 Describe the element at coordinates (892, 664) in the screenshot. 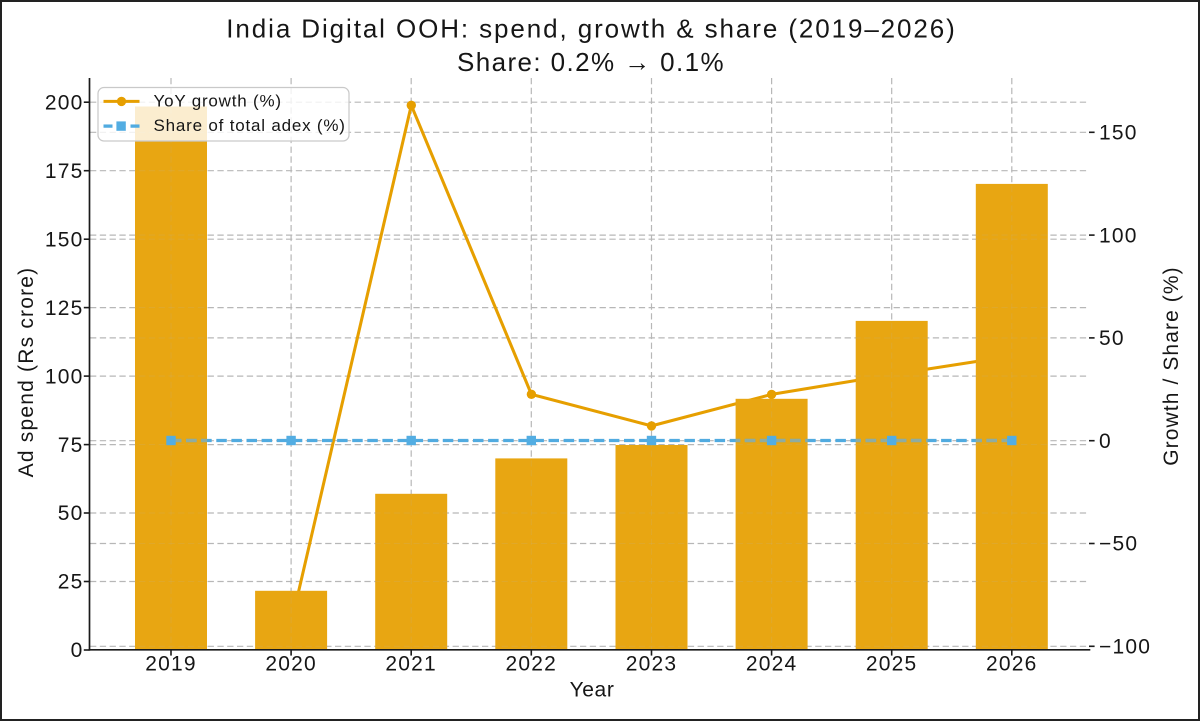

I see `svg-text: 2025` at that location.